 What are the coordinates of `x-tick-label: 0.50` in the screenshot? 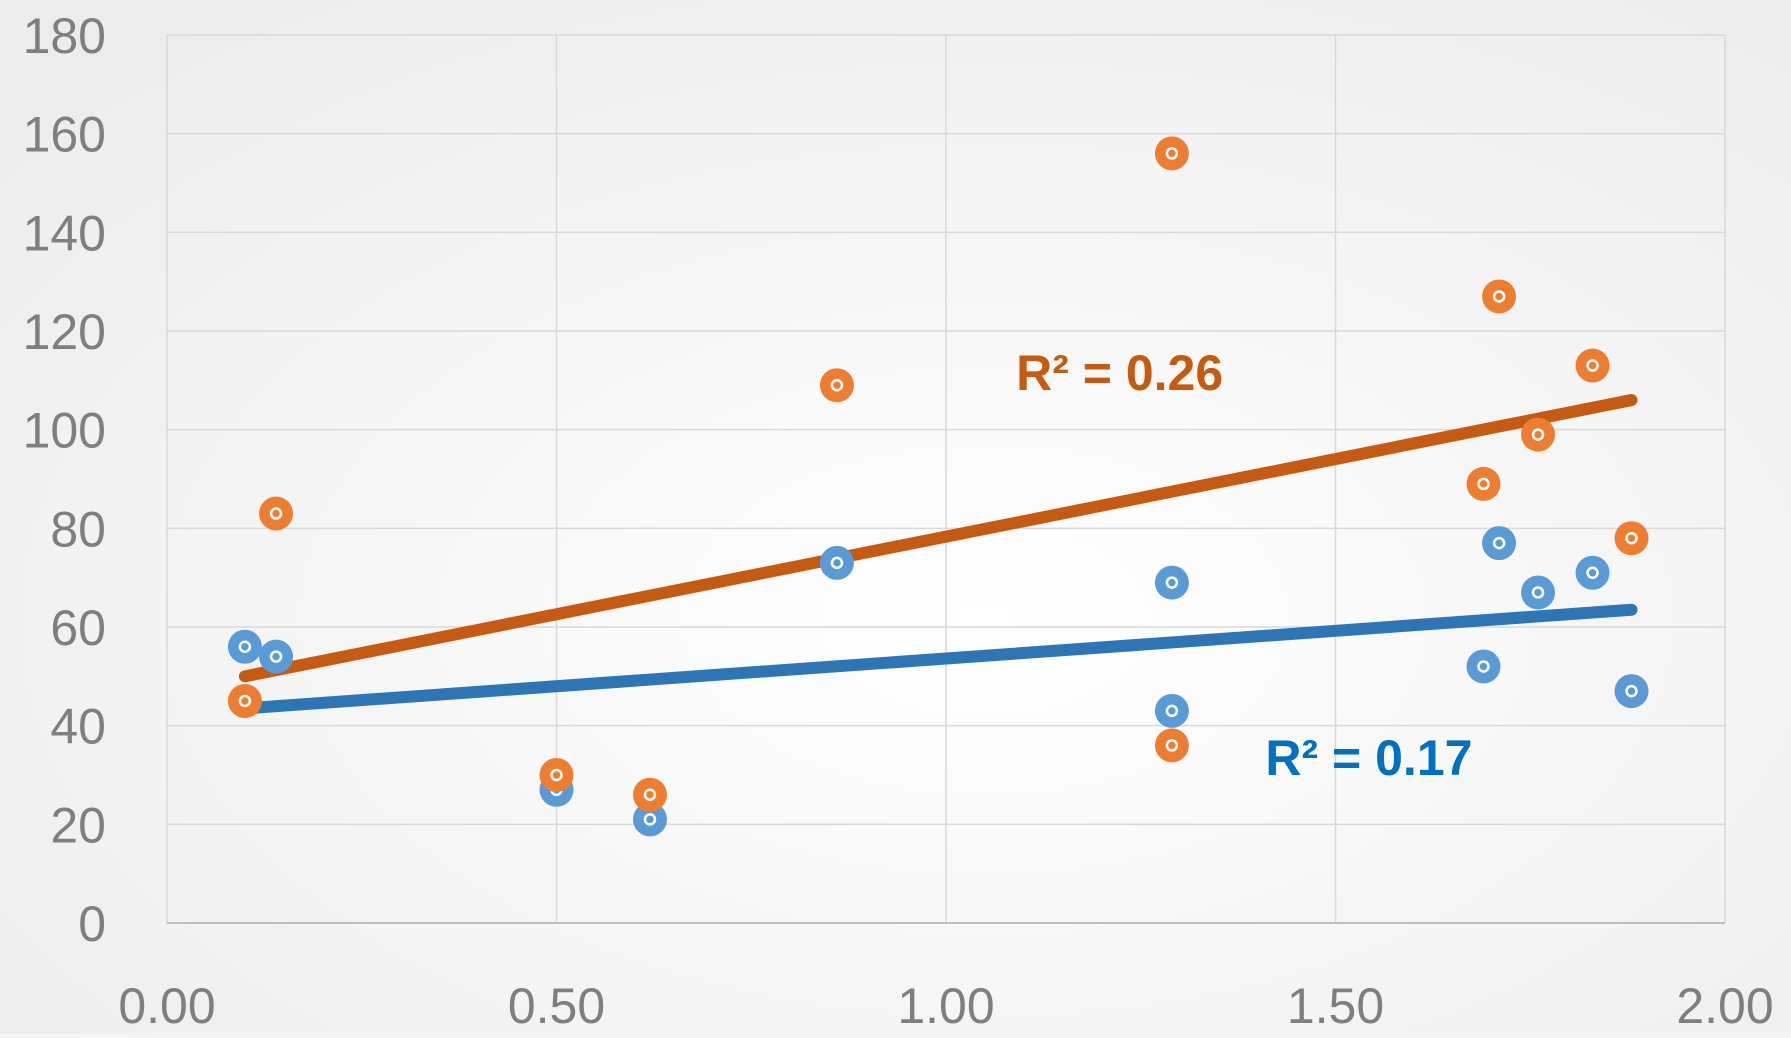 It's located at (556, 1005).